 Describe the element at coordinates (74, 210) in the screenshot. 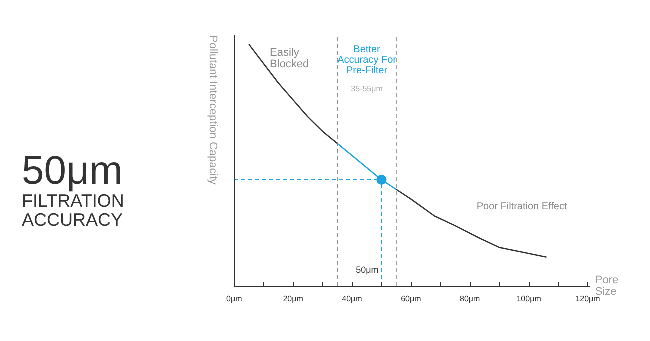

I see `text: FILTRATION ACCURACY` at that location.